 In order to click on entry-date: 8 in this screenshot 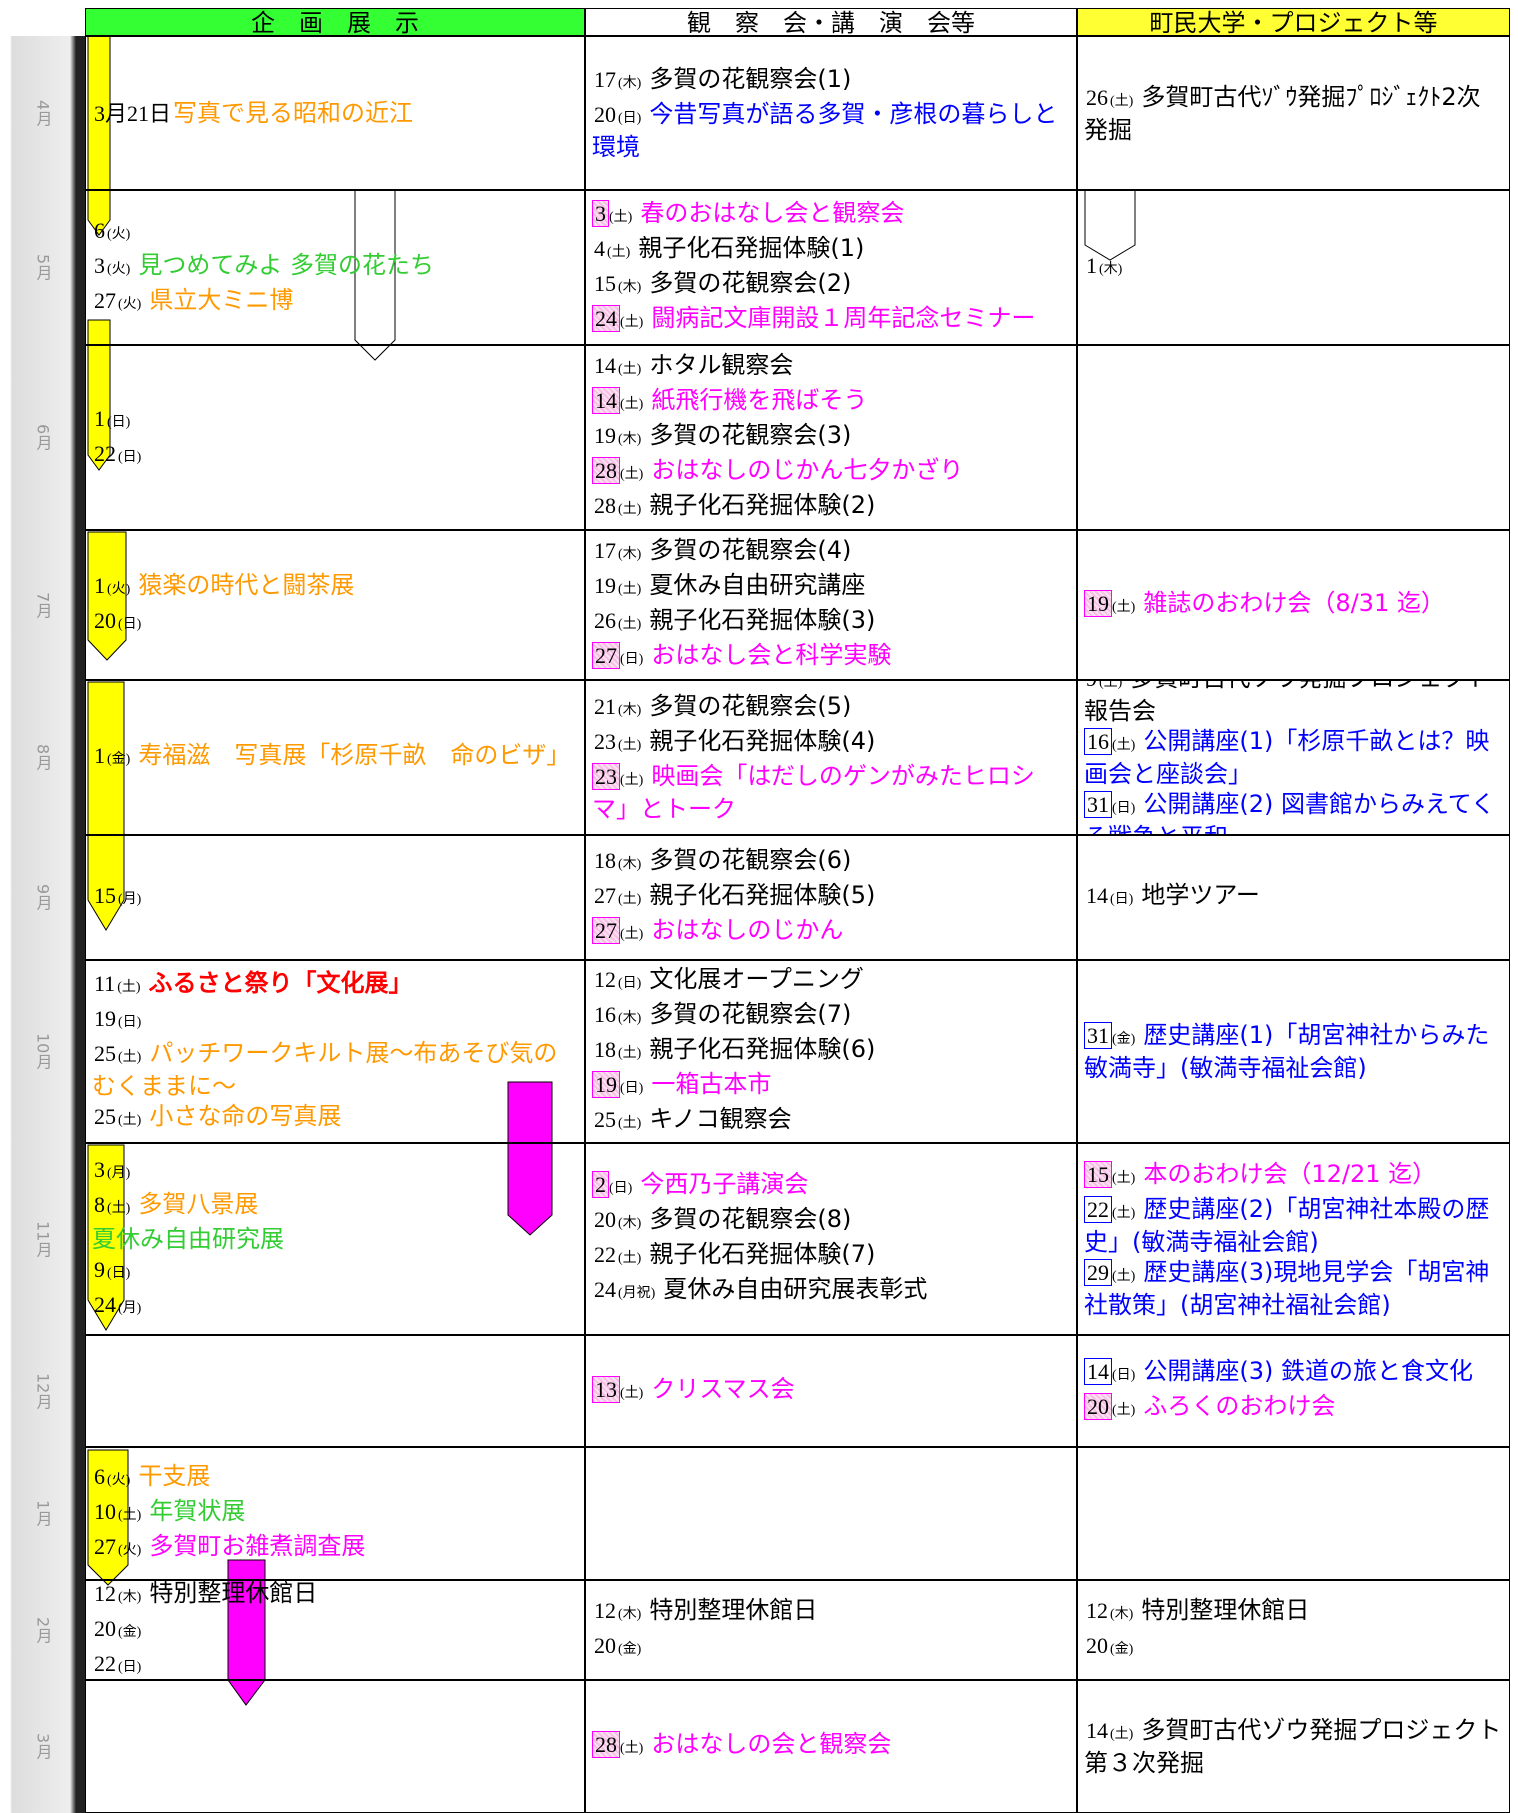, I will do `click(99, 1204)`.